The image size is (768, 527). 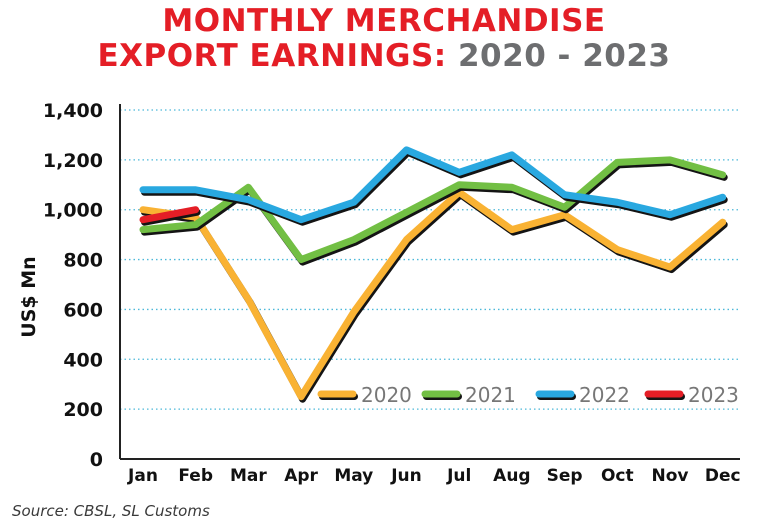 I want to click on x-tick-label: Sep, so click(x=565, y=476).